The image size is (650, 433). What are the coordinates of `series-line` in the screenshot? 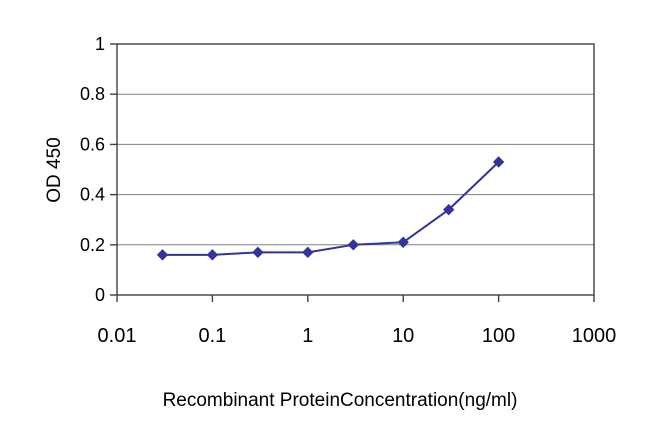 It's located at (330, 208).